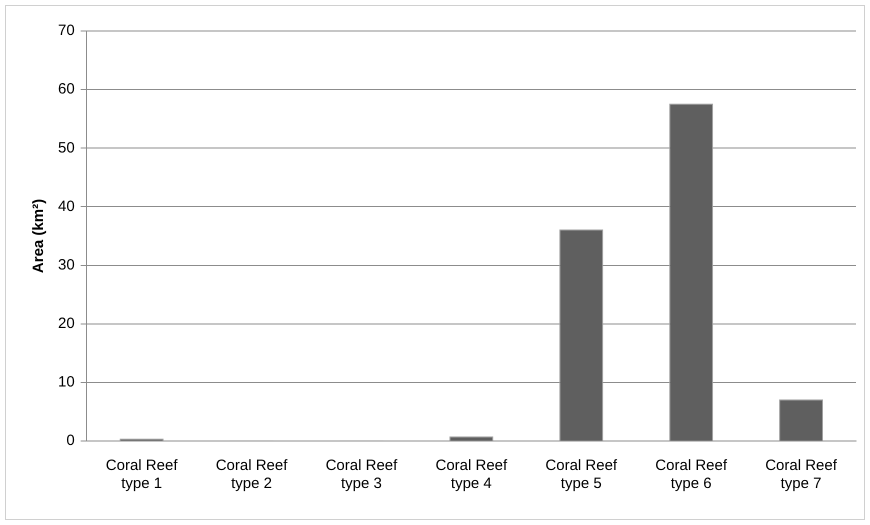 This screenshot has width=870, height=525. What do you see at coordinates (70, 441) in the screenshot?
I see `y-tick-label: 0` at bounding box center [70, 441].